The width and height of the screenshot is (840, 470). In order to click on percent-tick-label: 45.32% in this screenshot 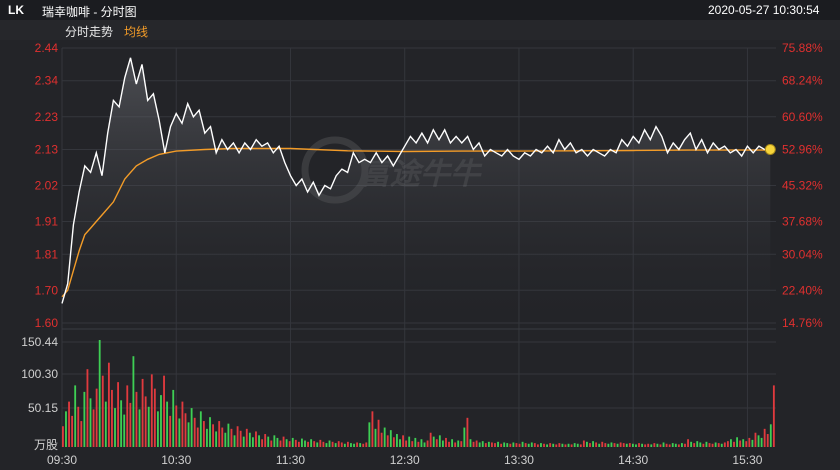, I will do `click(802, 186)`.